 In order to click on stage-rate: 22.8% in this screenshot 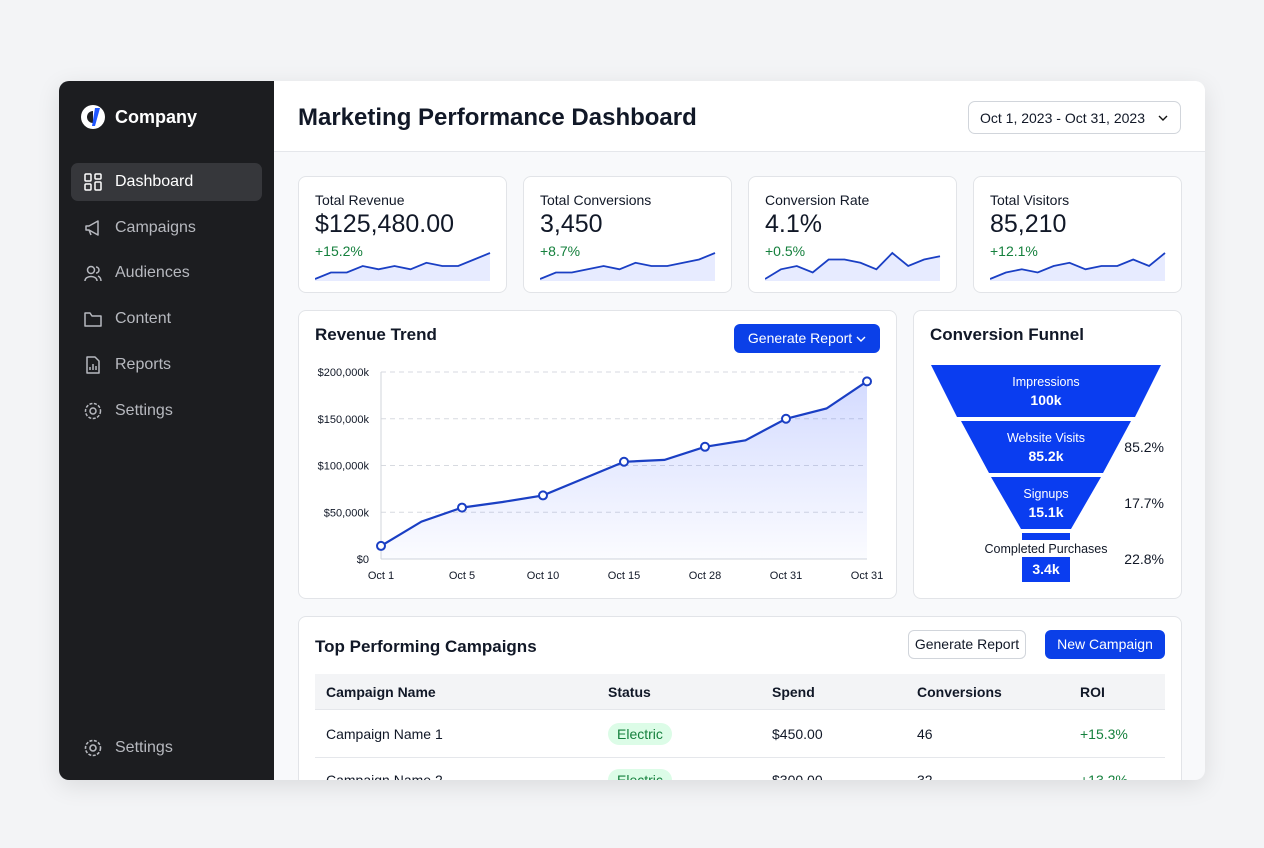, I will do `click(1144, 559)`.